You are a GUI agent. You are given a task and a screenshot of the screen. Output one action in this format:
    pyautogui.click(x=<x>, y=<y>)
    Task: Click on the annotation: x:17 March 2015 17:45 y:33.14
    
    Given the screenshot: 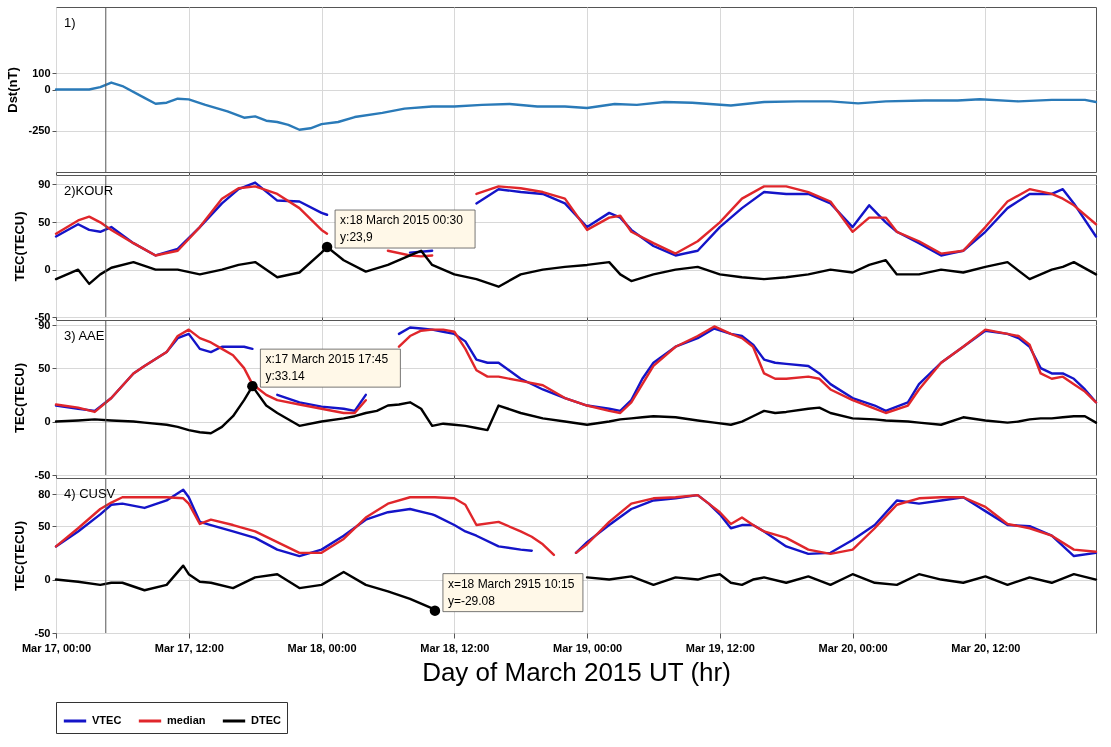 What is the action you would take?
    pyautogui.click(x=327, y=368)
    